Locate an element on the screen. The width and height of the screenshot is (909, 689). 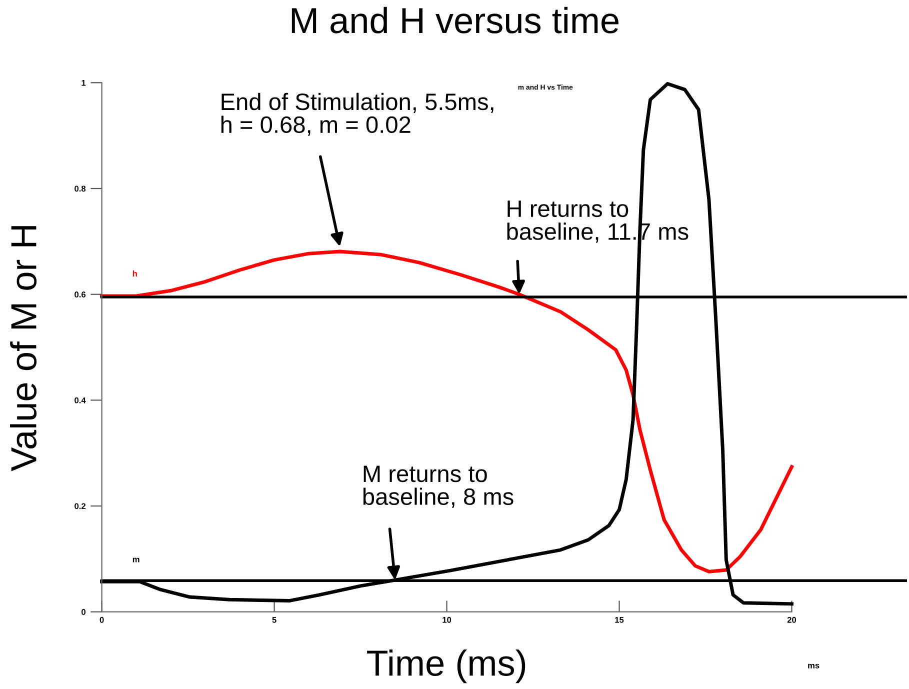
y-tick-label: 0.6 is located at coordinates (80, 295).